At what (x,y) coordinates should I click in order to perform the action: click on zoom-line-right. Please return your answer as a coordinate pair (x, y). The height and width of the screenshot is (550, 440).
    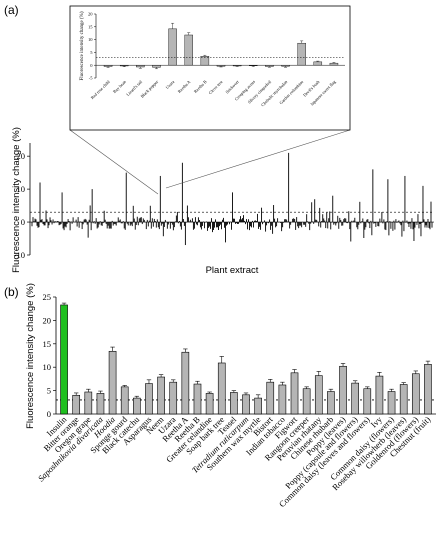
    Looking at the image, I should click on (258, 159).